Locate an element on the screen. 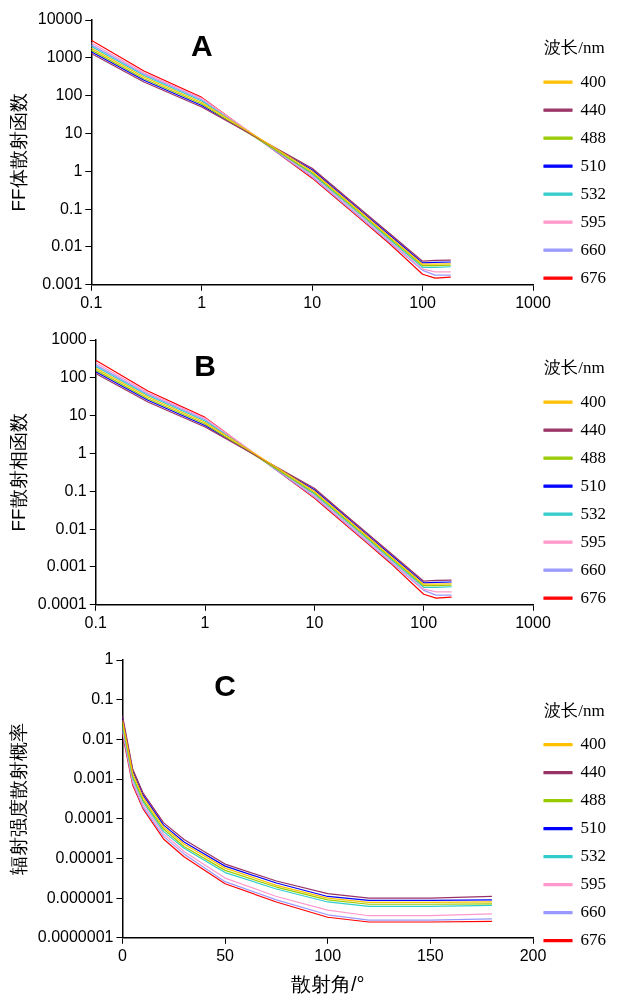 This screenshot has height=1005, width=622. x-tick-label: 50 is located at coordinates (225, 955).